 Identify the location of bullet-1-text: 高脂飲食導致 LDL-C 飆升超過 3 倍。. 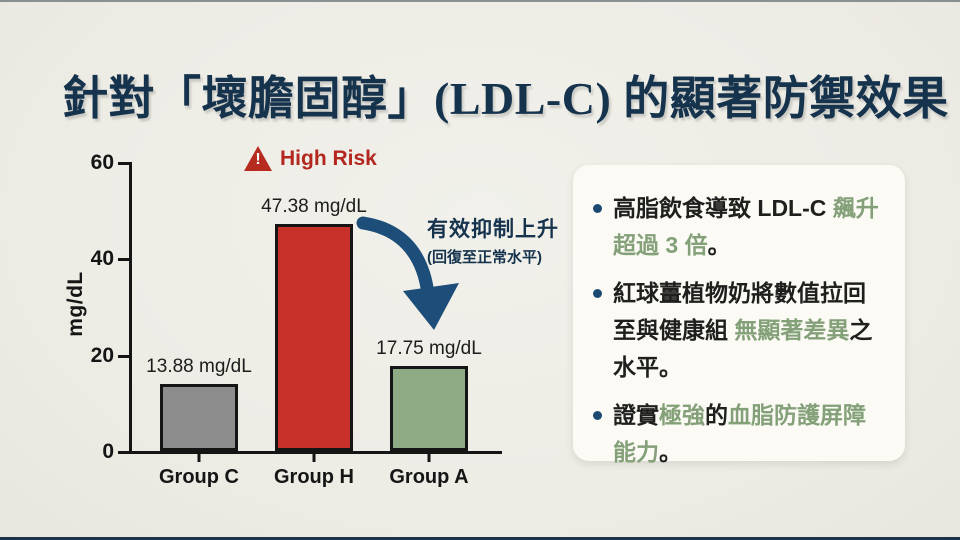
(750, 227).